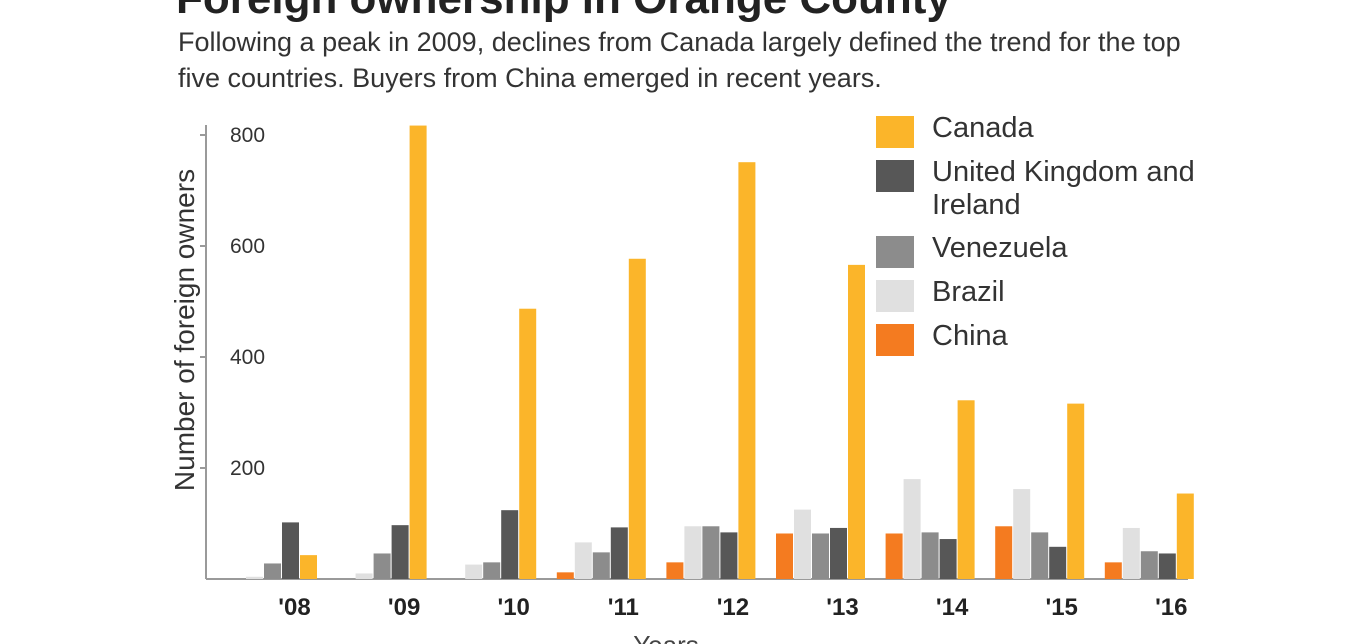 Image resolution: width=1367 pixels, height=644 pixels. Describe the element at coordinates (232, 302) in the screenshot. I see `y-tick-labels: 800 600 400 200` at that location.